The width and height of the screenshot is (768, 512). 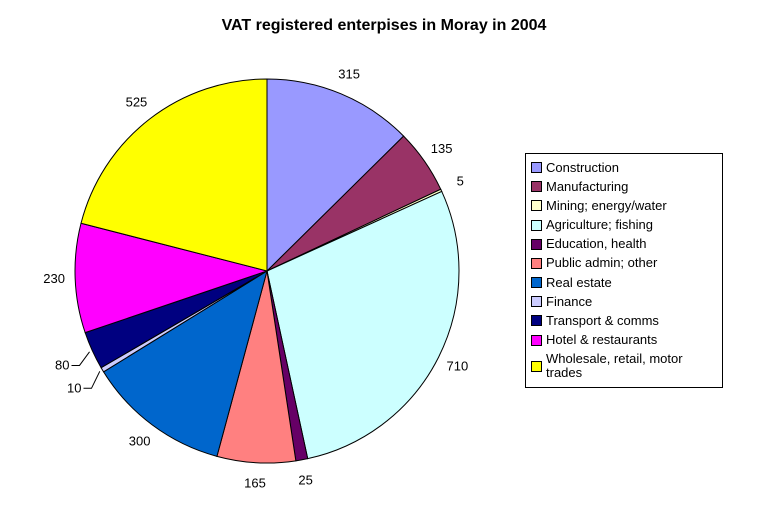 What do you see at coordinates (137, 102) in the screenshot?
I see `slice-value-label-wholesale-retail-motor-trades: 525` at bounding box center [137, 102].